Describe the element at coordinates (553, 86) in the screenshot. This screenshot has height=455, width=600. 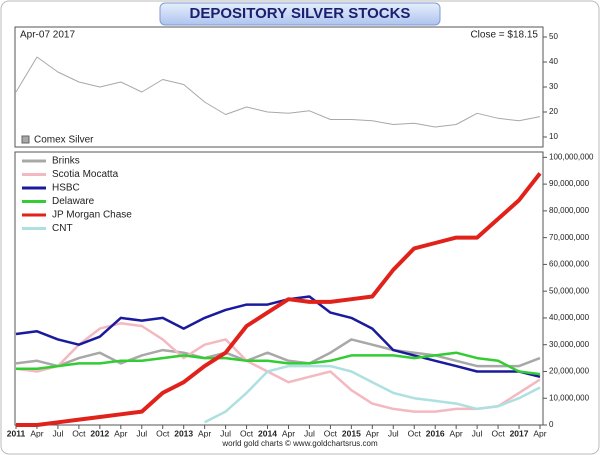
I see `y-tick-label: 30` at that location.